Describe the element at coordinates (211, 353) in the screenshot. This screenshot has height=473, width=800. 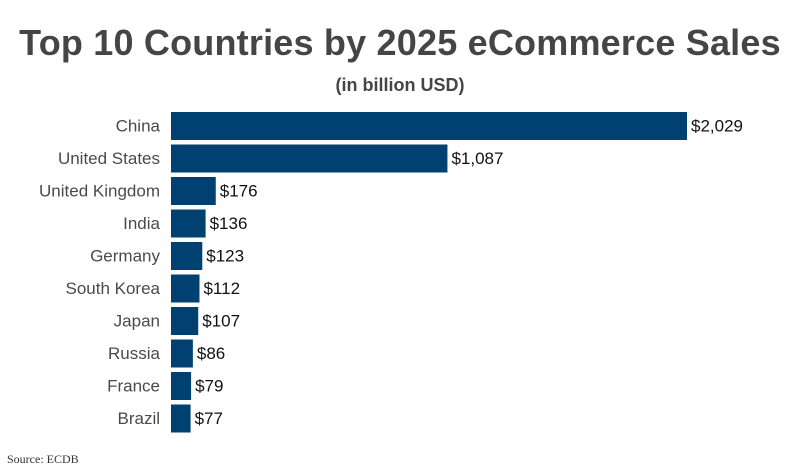
I see `value-label: $86` at that location.